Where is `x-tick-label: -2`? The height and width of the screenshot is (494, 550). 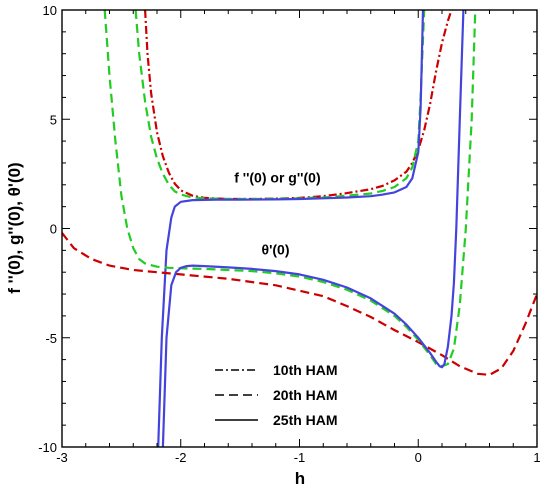
x-tick-label: -2 is located at coordinates (181, 457).